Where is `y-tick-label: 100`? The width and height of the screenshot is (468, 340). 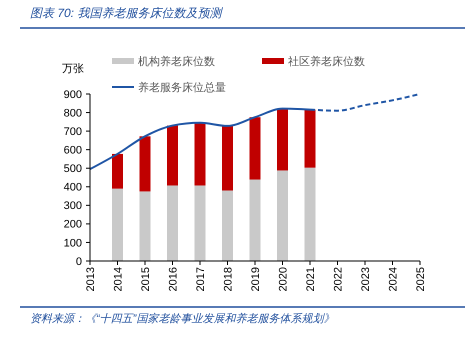 y-tick-label: 100 is located at coordinates (73, 243).